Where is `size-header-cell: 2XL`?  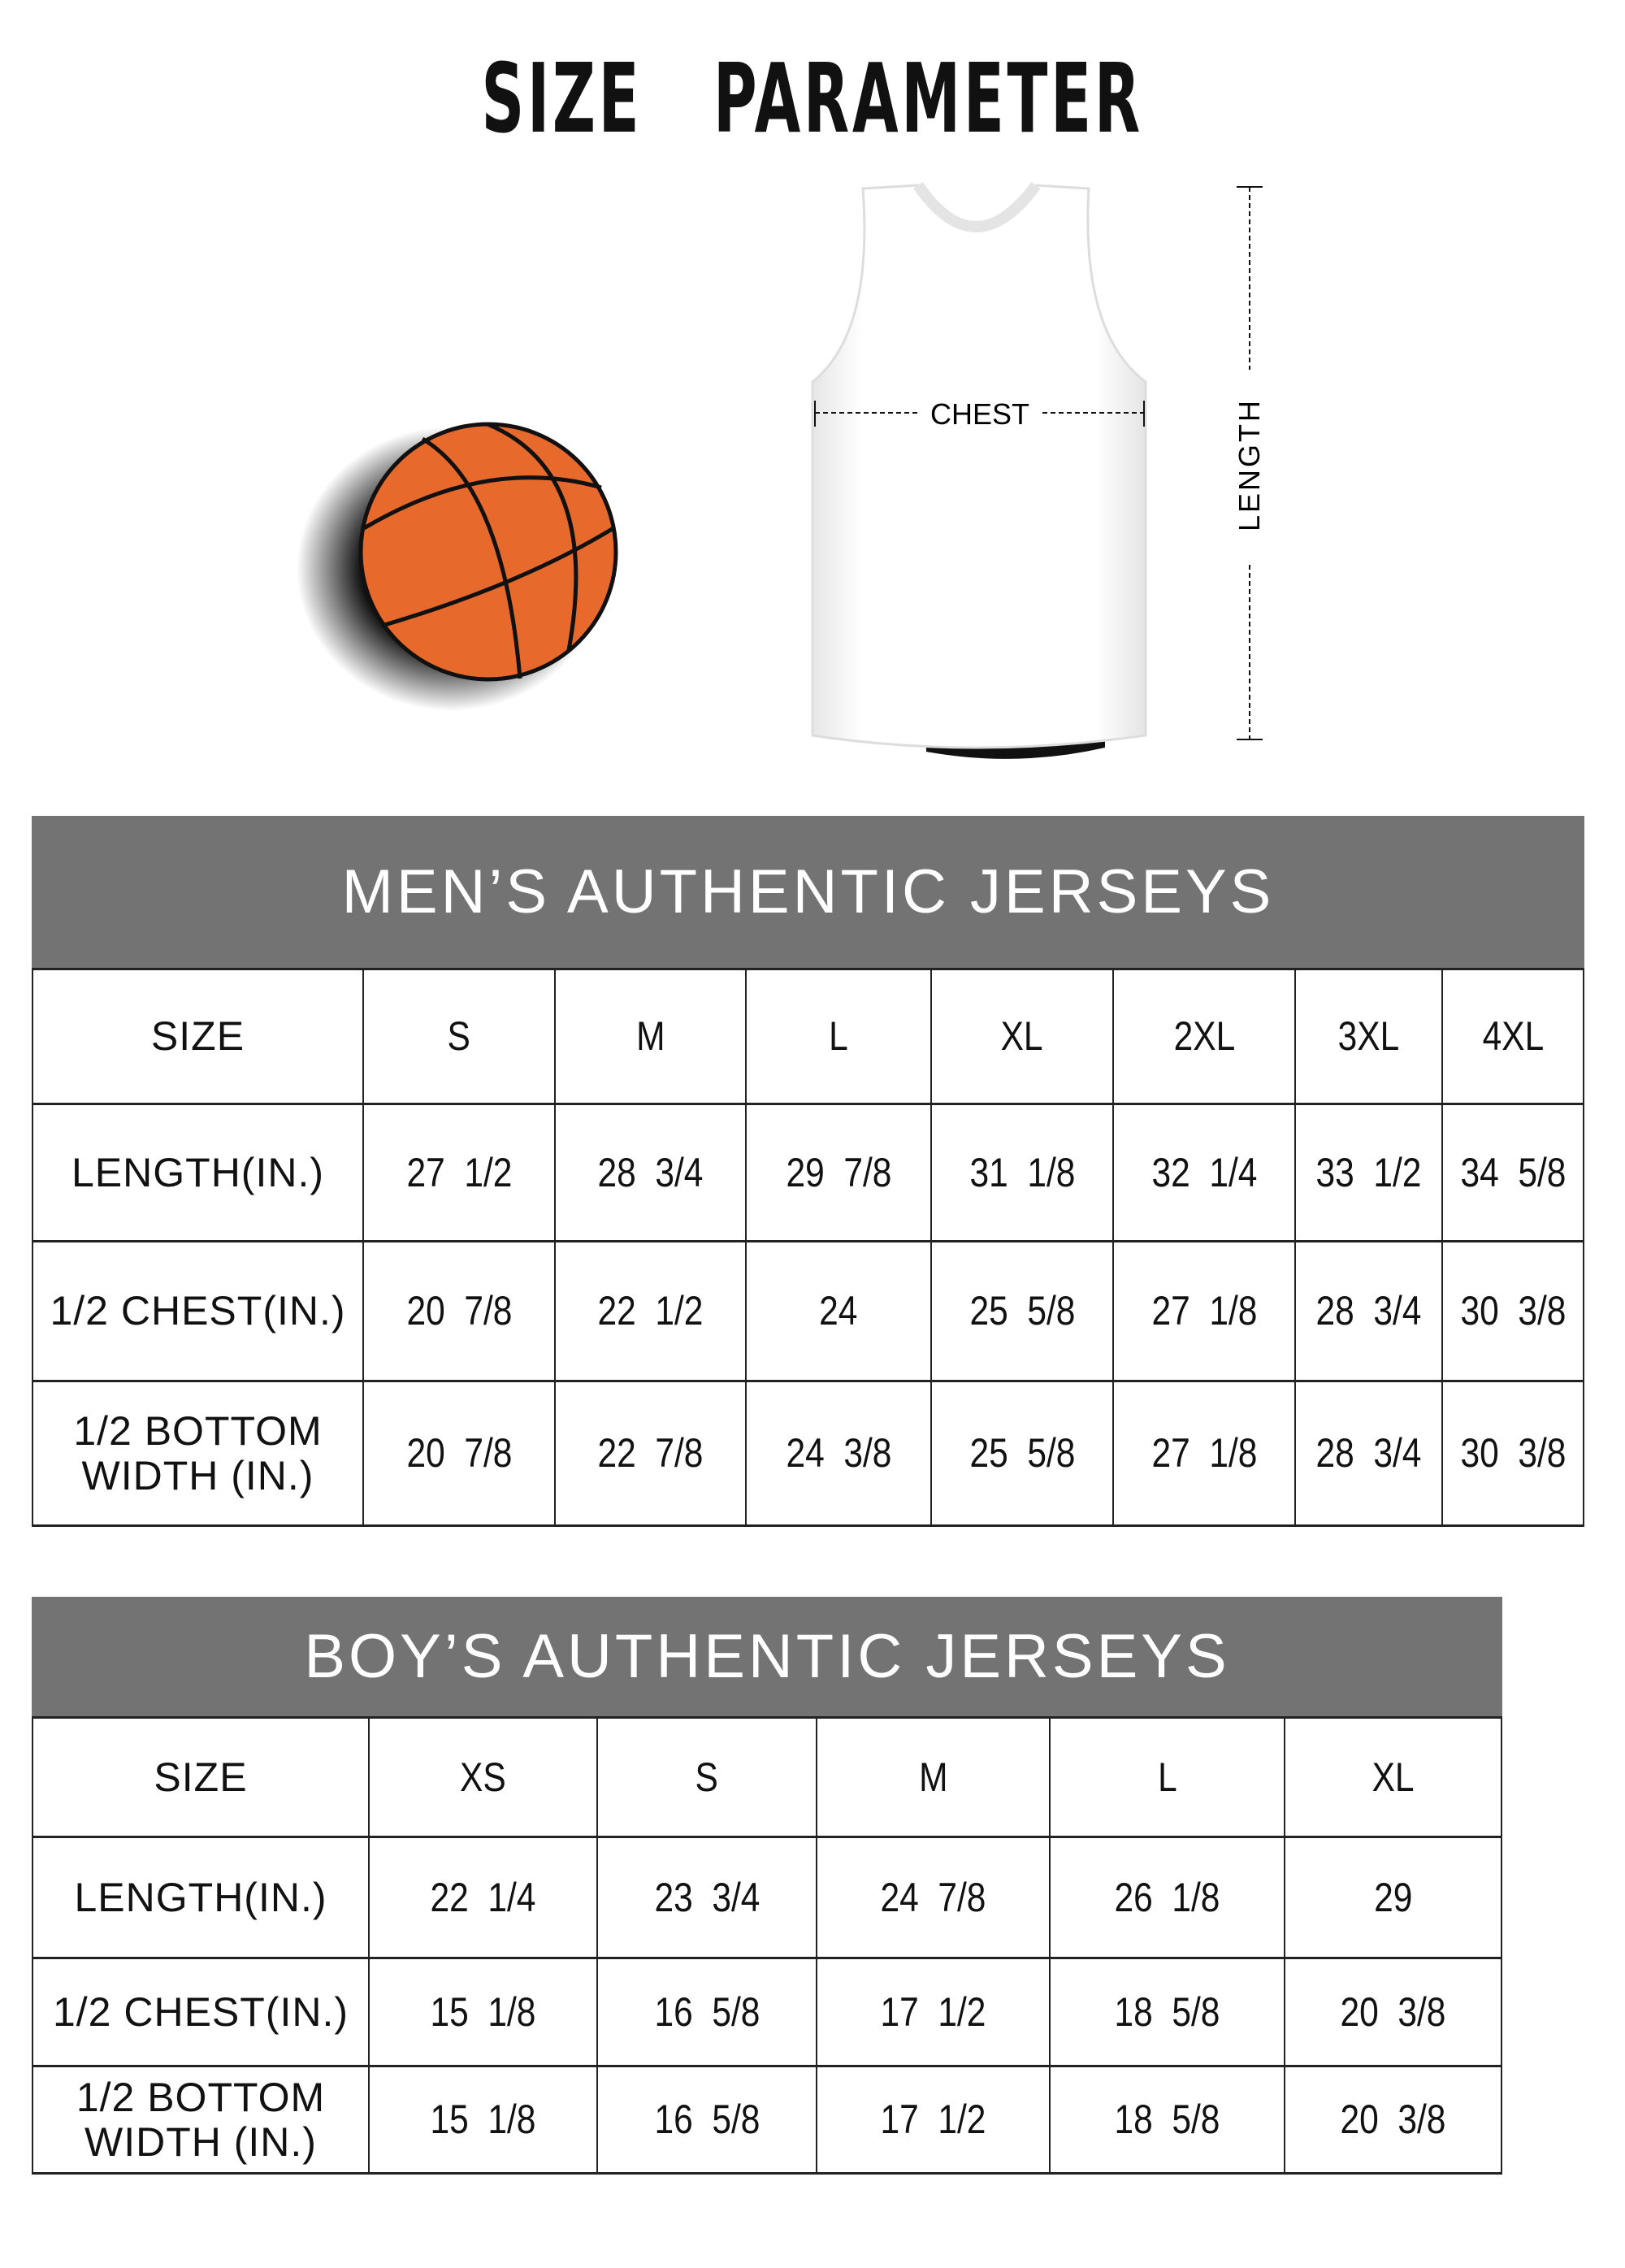
size-header-cell: 2XL is located at coordinates (1205, 1036).